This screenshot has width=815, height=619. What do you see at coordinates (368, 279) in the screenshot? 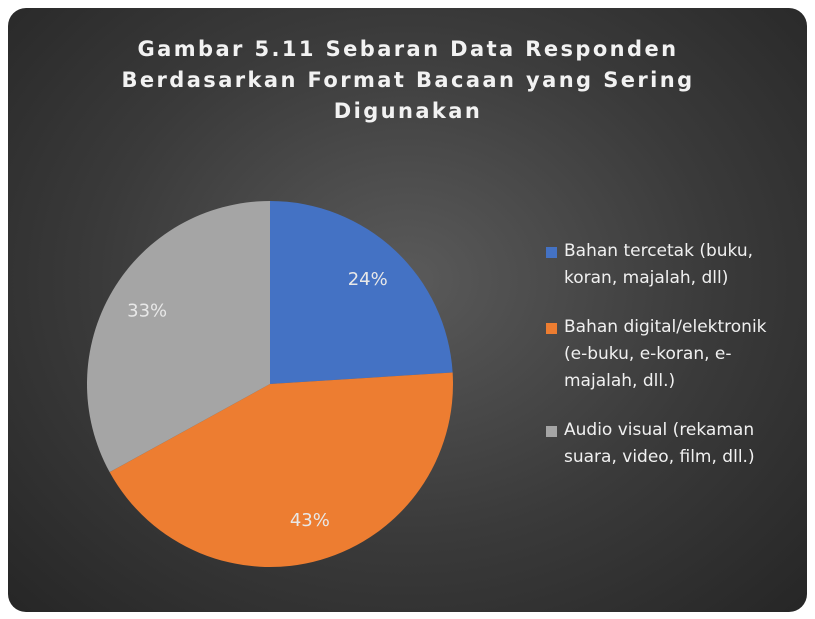
I see `data-label: 24%` at bounding box center [368, 279].